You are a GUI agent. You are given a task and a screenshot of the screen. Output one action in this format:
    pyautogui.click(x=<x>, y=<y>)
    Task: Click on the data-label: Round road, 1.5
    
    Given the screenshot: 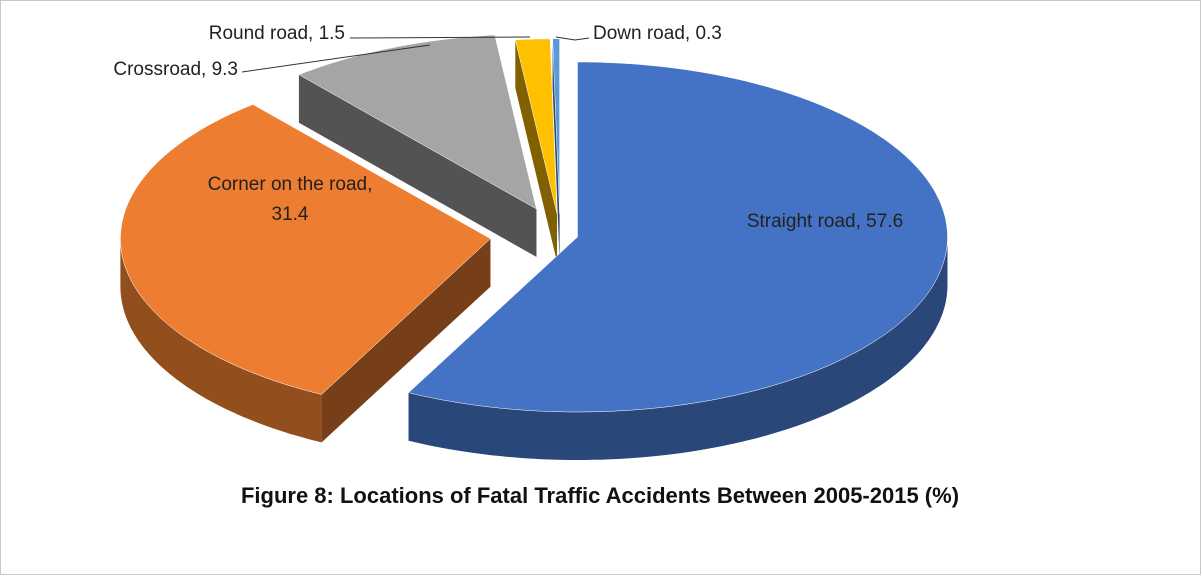 What is the action you would take?
    pyautogui.click(x=277, y=33)
    